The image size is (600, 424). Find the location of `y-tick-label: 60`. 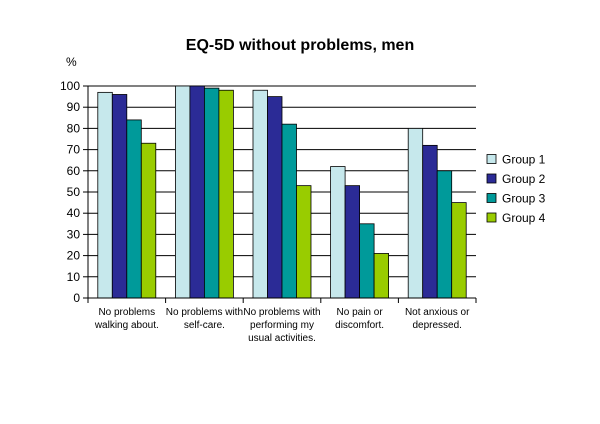

y-tick-label: 60 is located at coordinates (74, 171).